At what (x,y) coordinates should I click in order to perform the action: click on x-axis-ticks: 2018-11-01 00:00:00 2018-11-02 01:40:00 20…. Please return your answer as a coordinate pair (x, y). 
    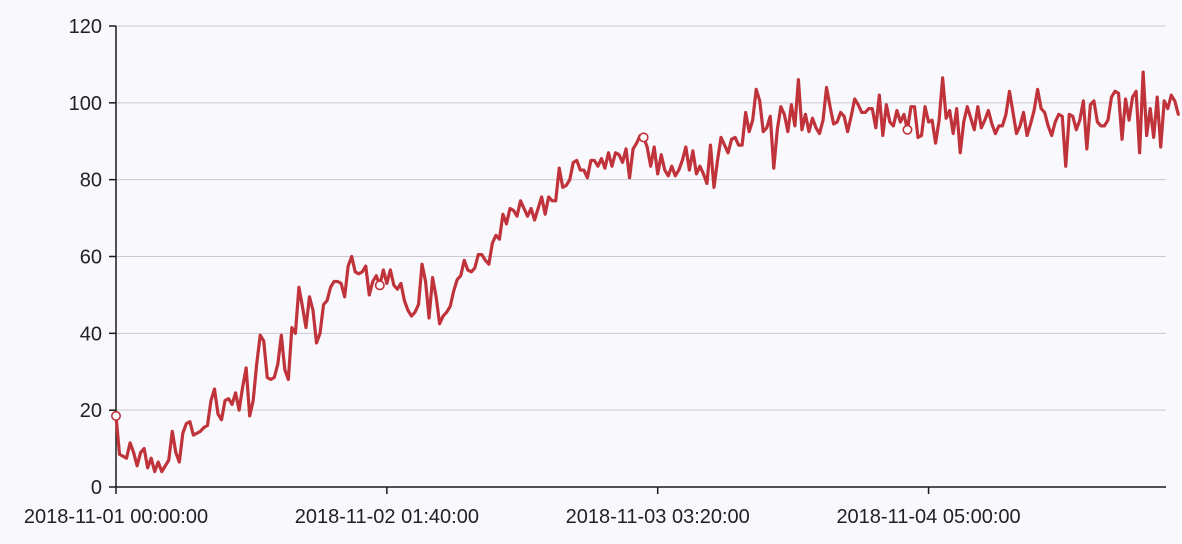
    Looking at the image, I should click on (522, 507).